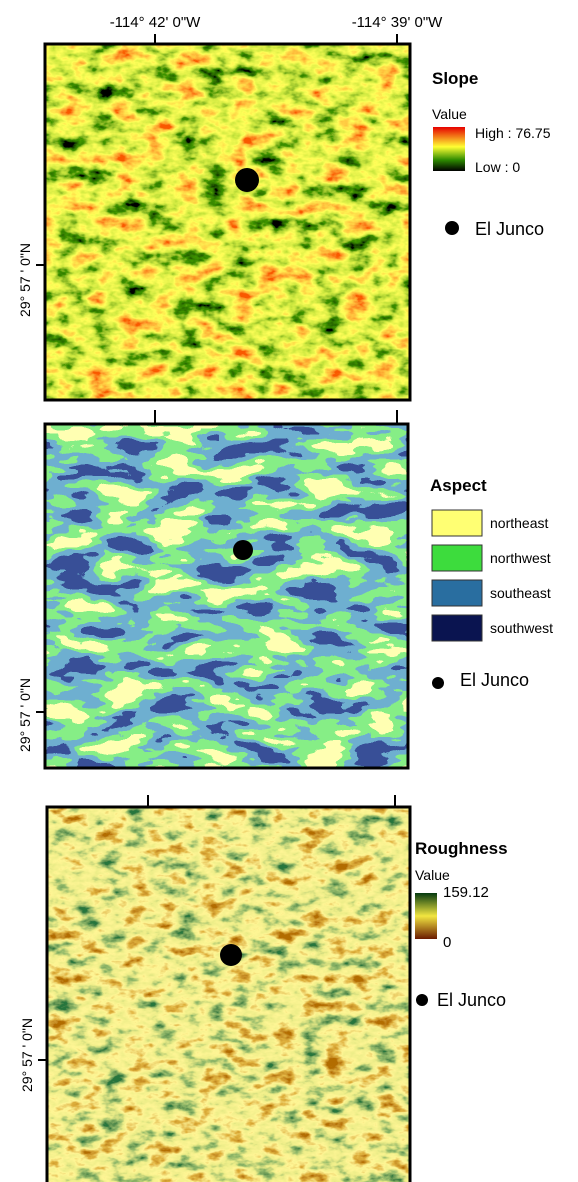  Describe the element at coordinates (497, 167) in the screenshot. I see `legend-low: Low : 0` at that location.